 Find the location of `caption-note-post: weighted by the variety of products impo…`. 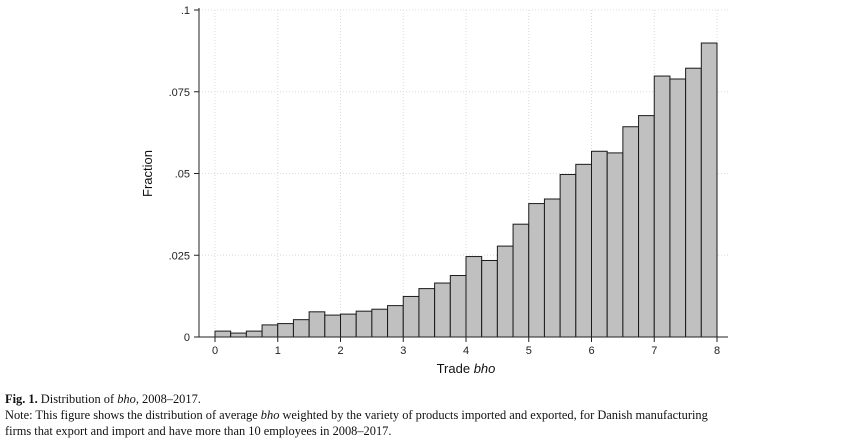

caption-note-post: weighted by the variety of products impo… is located at coordinates (493, 415).